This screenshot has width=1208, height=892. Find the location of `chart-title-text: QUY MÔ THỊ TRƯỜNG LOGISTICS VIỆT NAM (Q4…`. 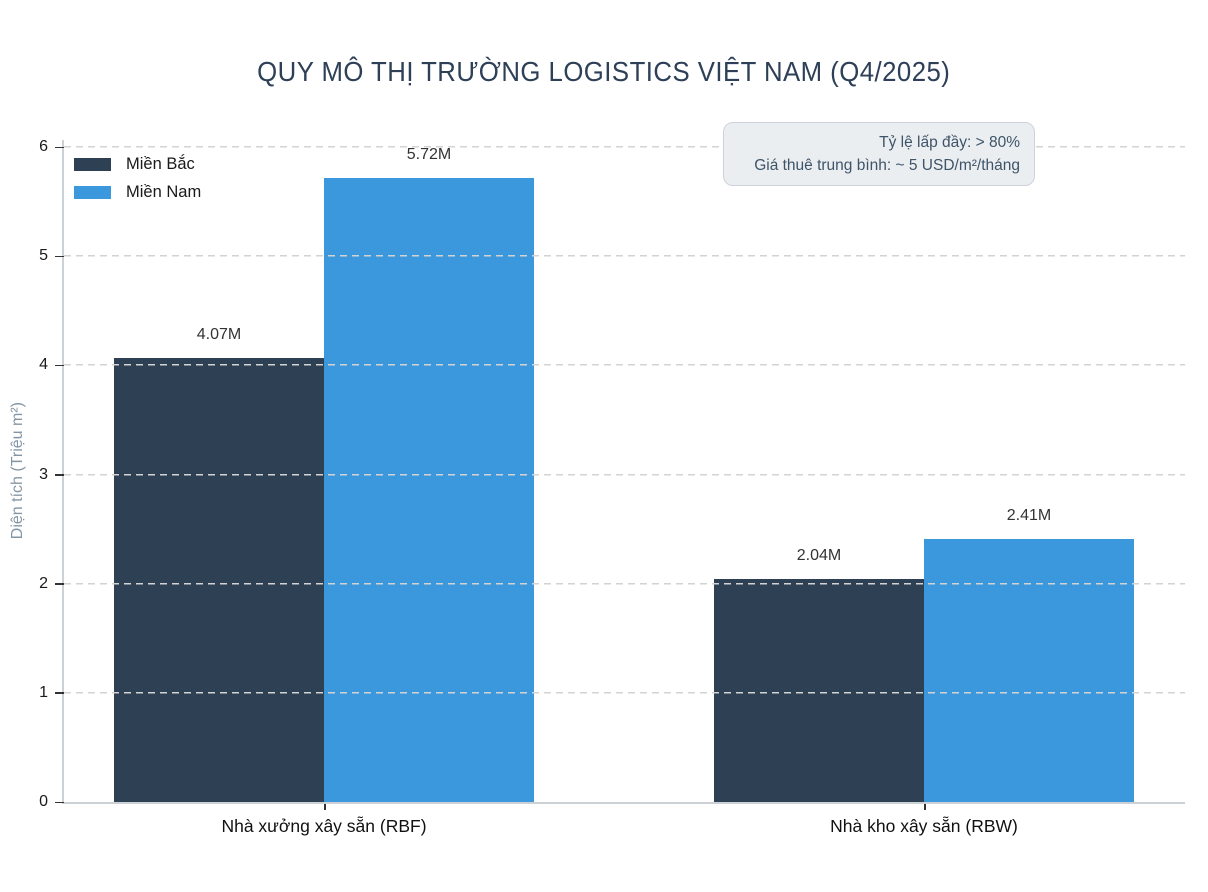

chart-title-text: QUY MÔ THỊ TRƯỜNG LOGISTICS VIỆT NAM (Q4… is located at coordinates (604, 71).